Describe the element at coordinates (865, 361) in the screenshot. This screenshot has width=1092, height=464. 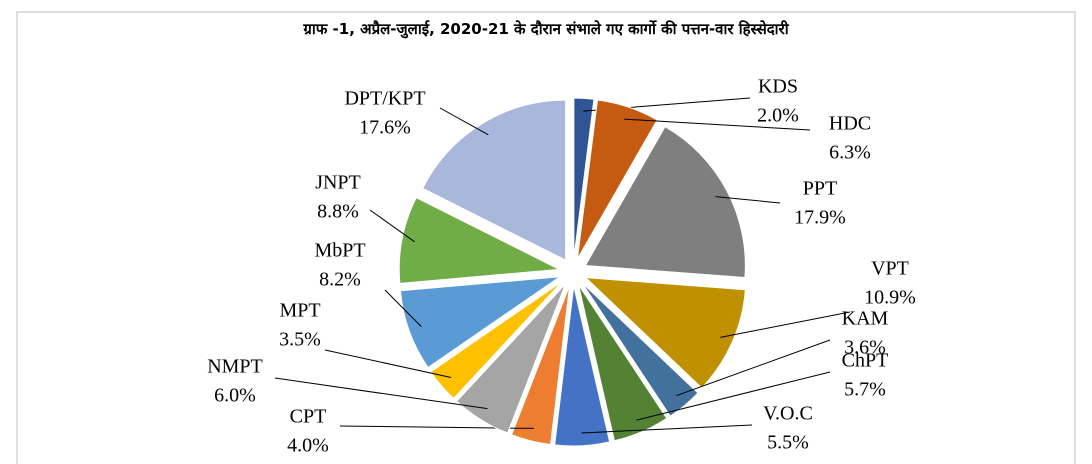
I see `category-label: ChPT` at that location.